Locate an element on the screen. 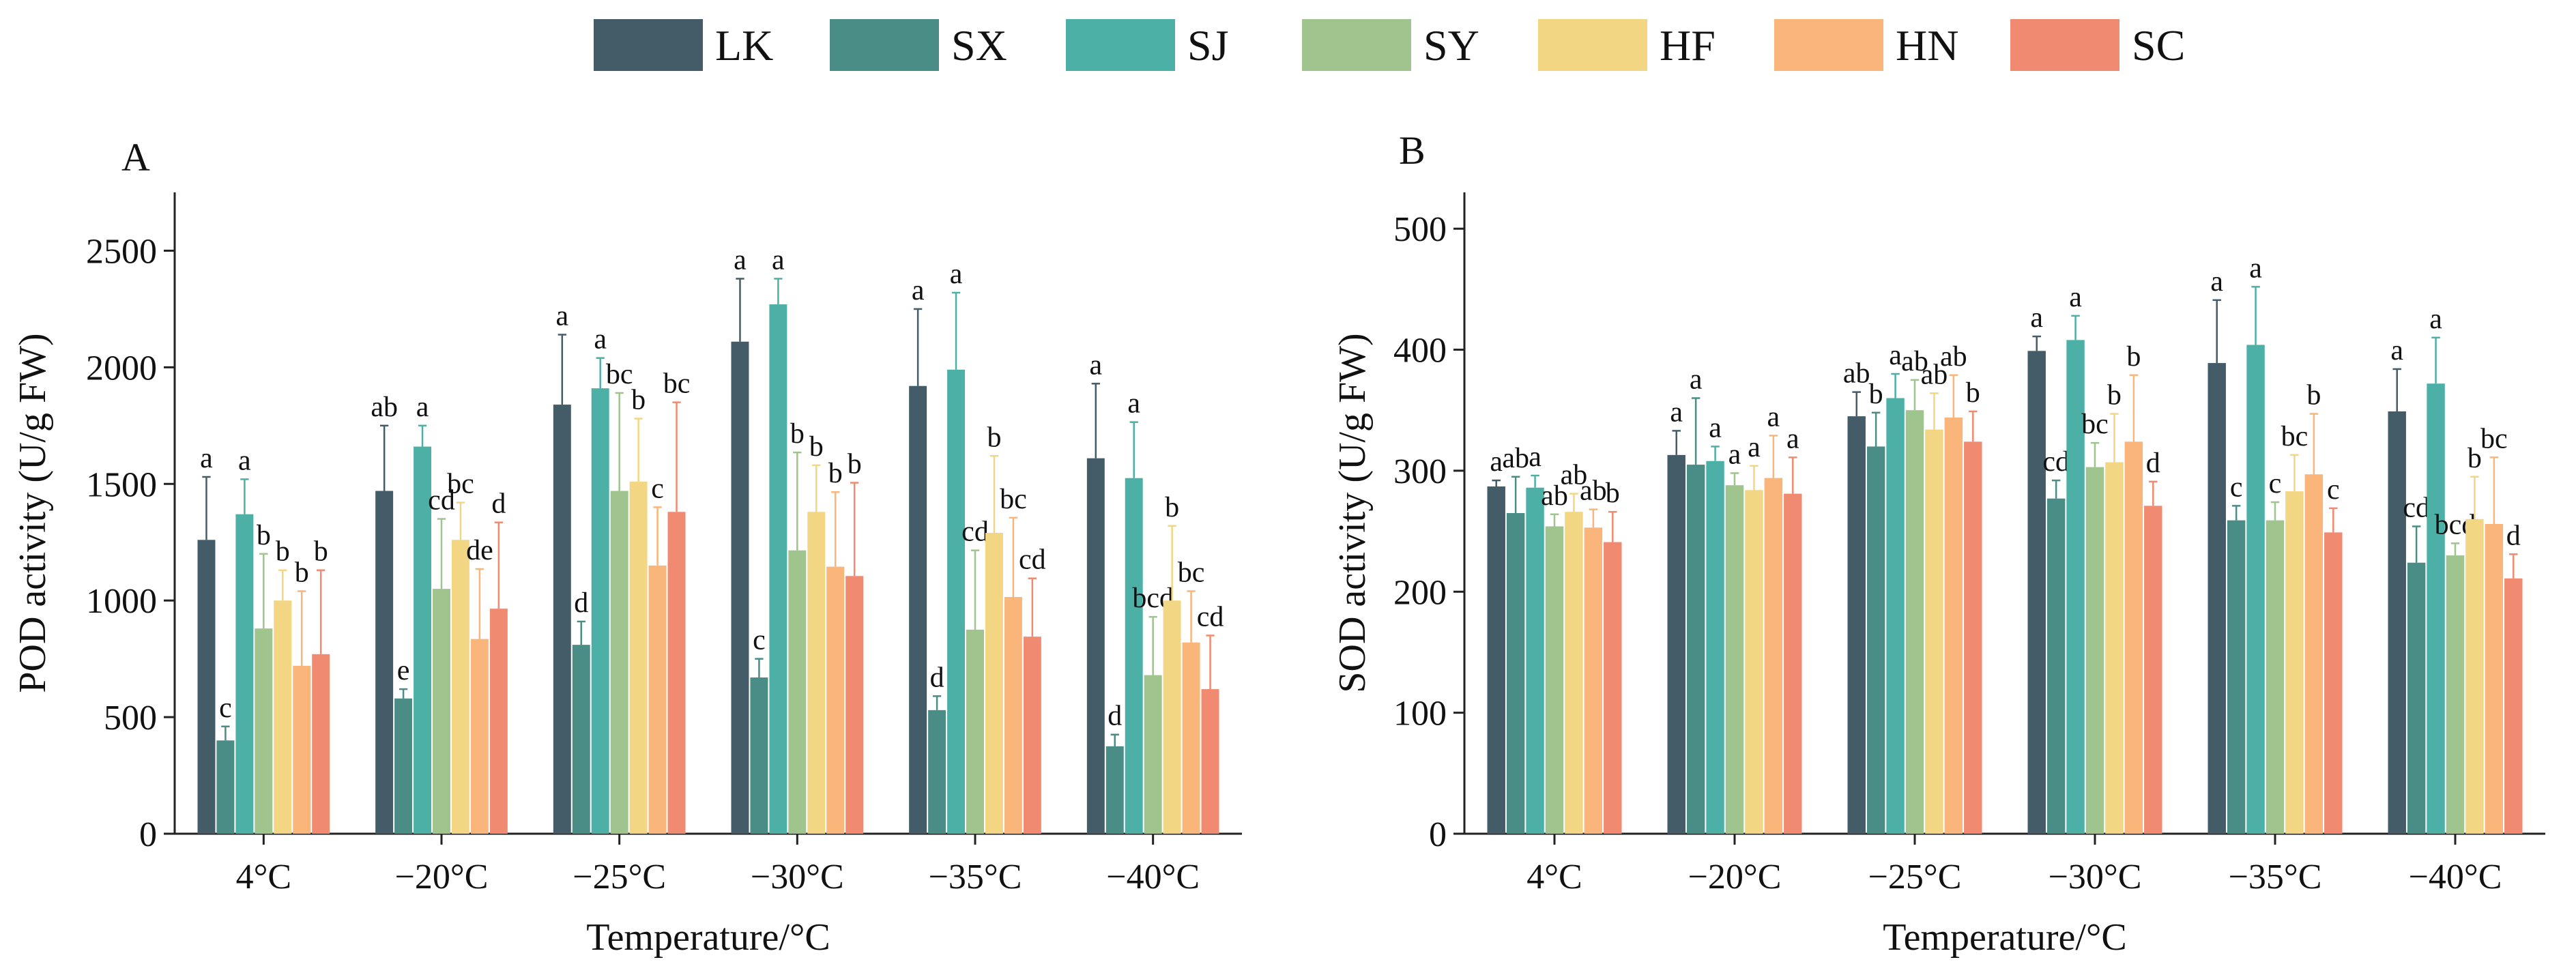  panel-a-bar-lk-minus25c is located at coordinates (562, 619).